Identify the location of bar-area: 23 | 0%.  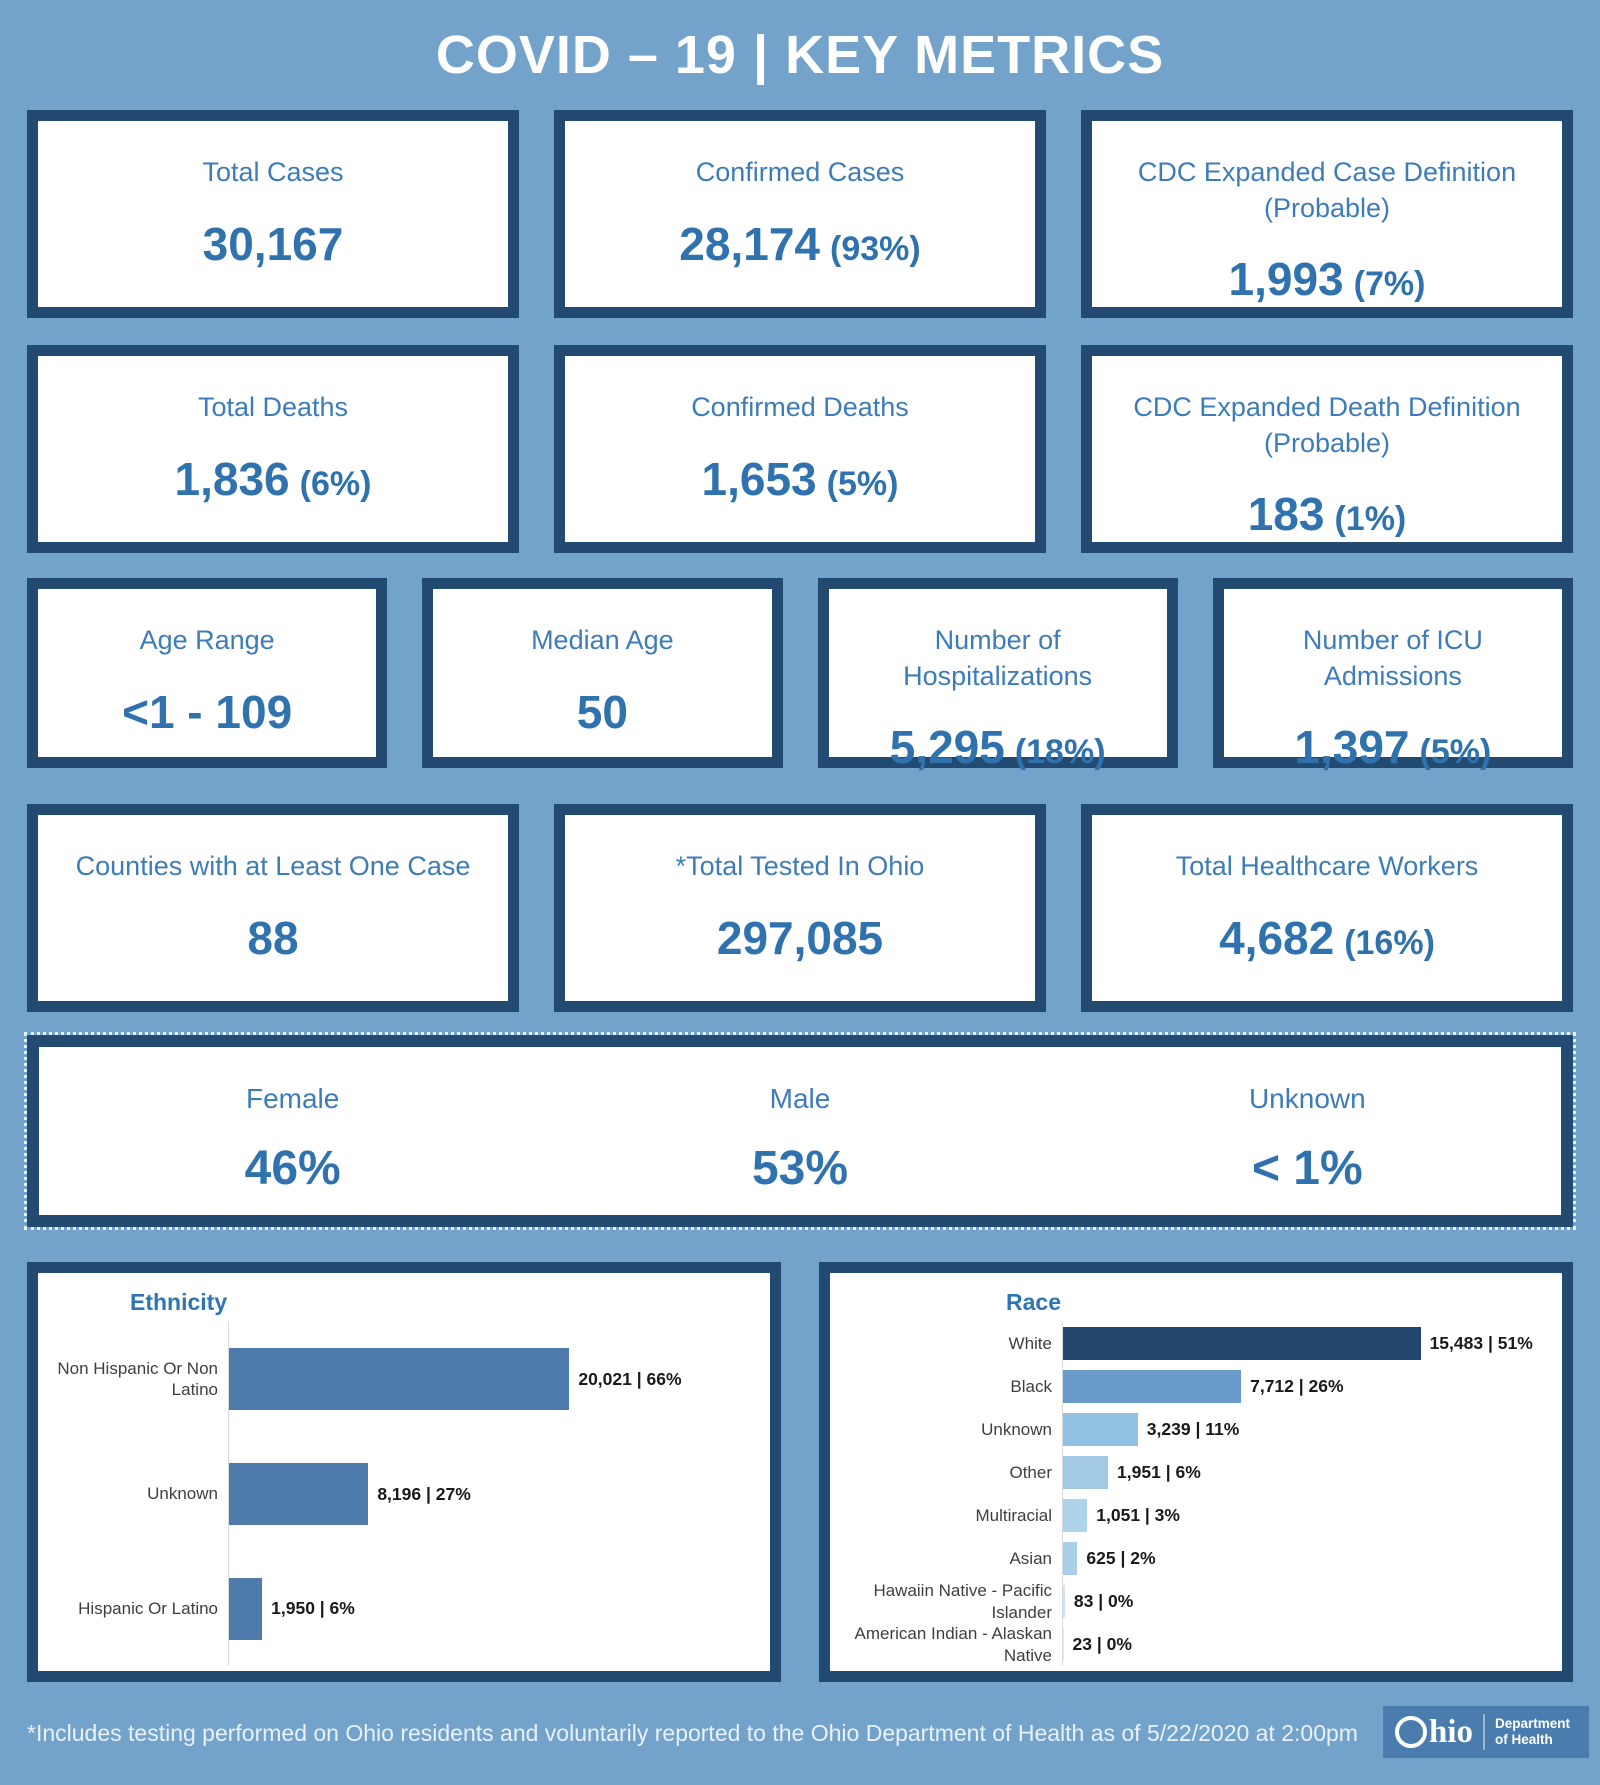
(1305, 1644).